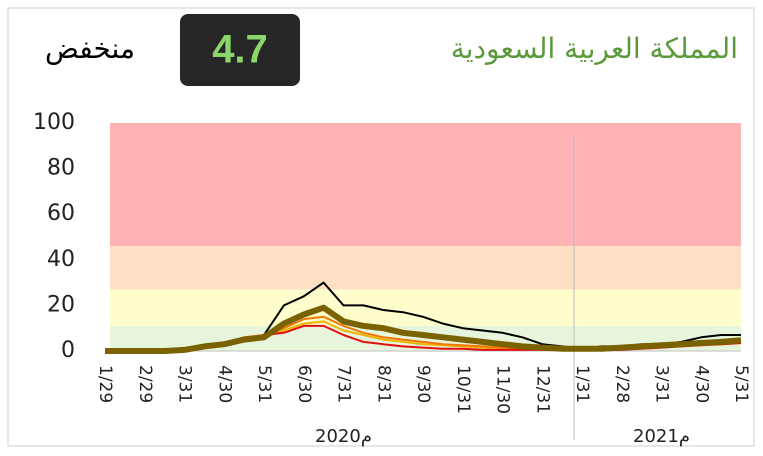 This screenshot has height=456, width=763. What do you see at coordinates (594, 48) in the screenshot?
I see `chart-title: المملكة العربية السعودية` at bounding box center [594, 48].